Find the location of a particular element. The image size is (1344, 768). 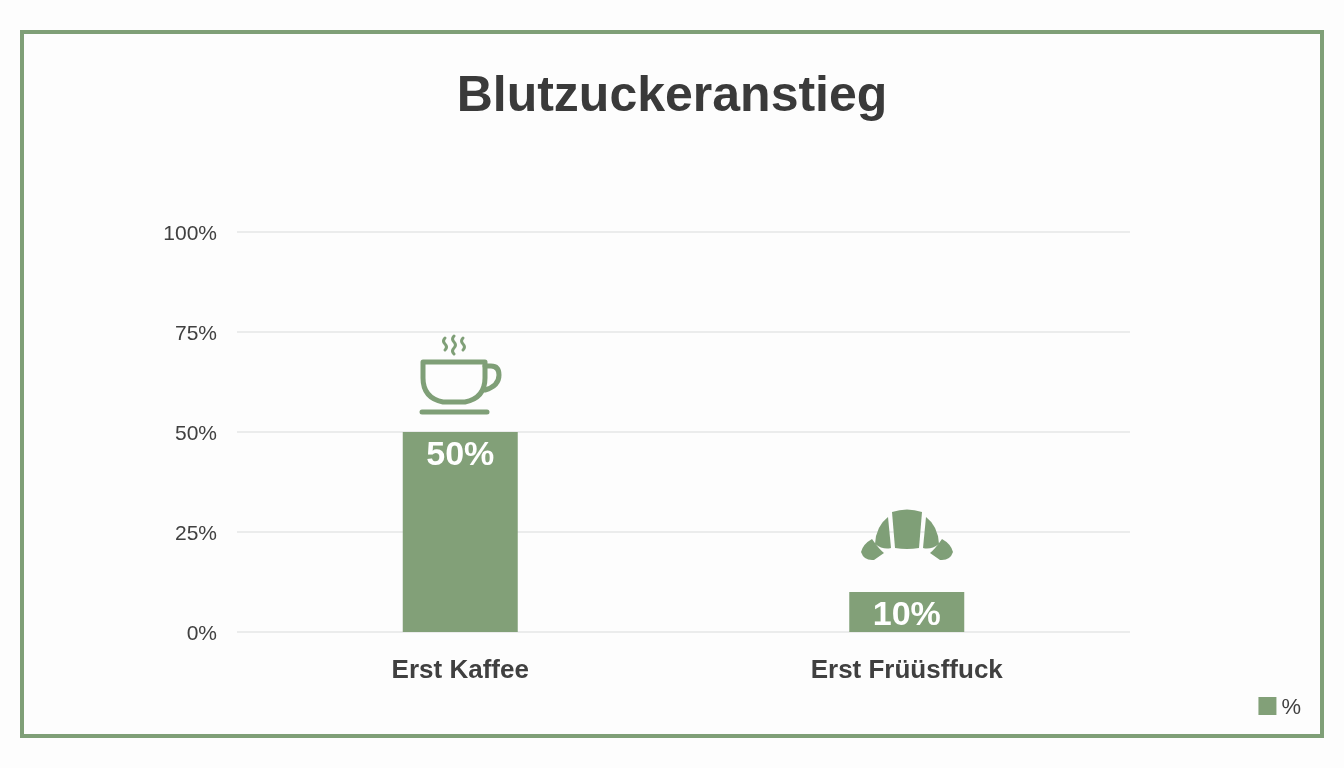

x-tick-label: Erst Früüsffuck is located at coordinates (907, 669).